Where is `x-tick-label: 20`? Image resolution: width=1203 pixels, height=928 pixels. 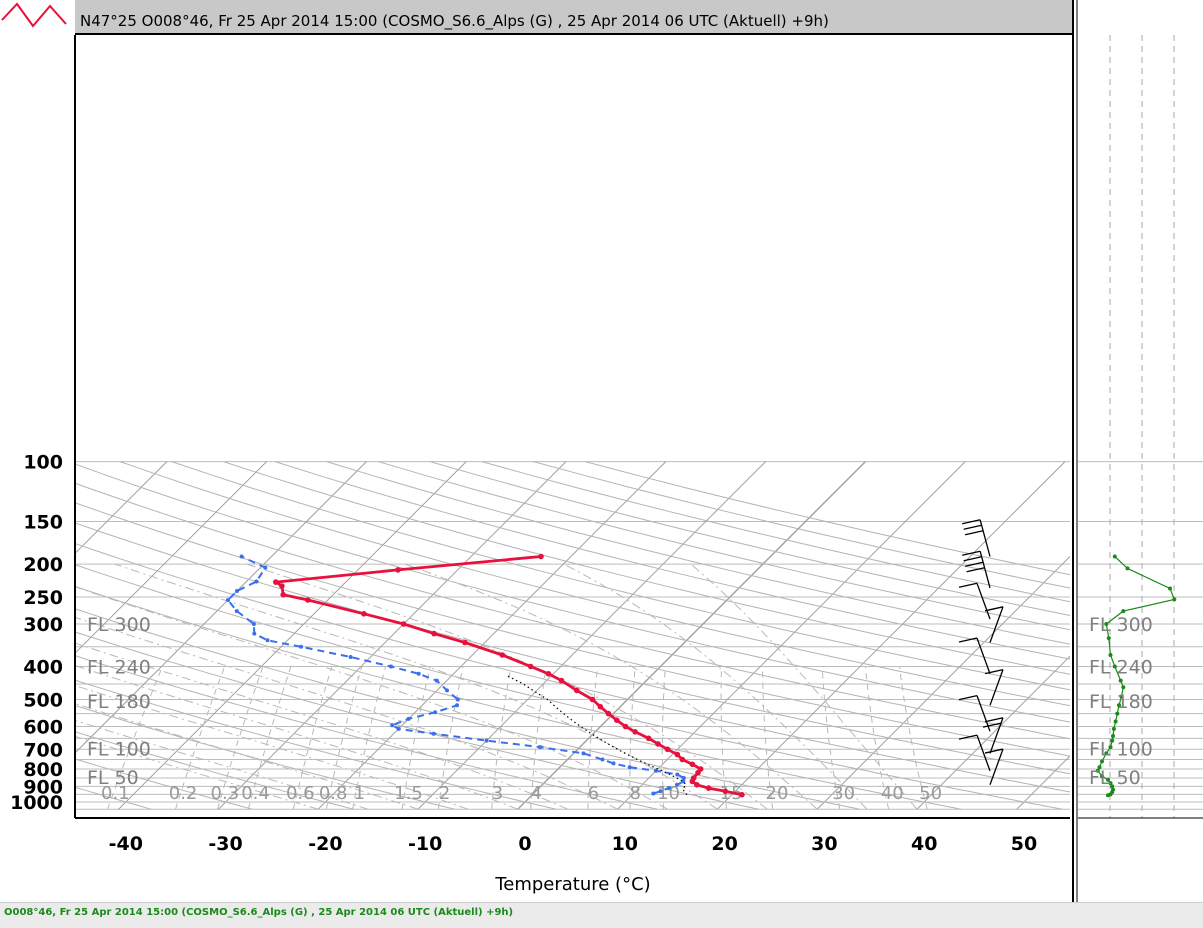
x-tick-label: 20 is located at coordinates (724, 844).